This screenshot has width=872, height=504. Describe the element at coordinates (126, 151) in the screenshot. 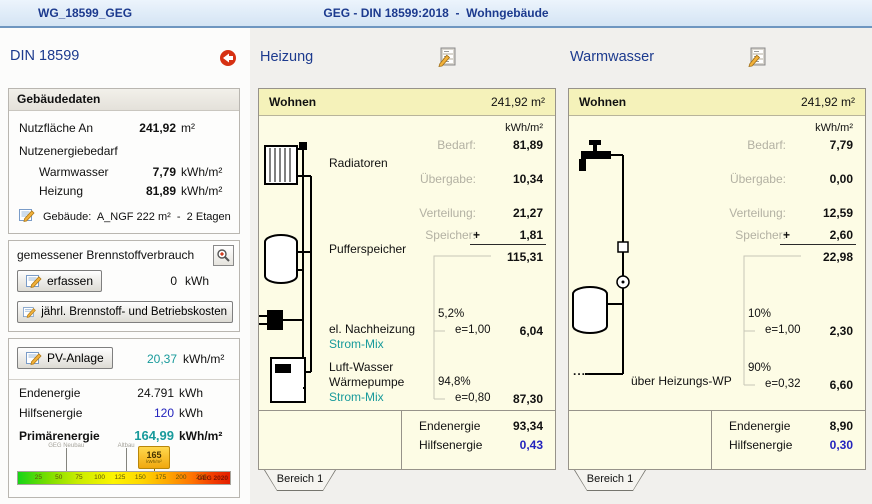

I see `needs-row: Nutzenergiebedarf` at that location.